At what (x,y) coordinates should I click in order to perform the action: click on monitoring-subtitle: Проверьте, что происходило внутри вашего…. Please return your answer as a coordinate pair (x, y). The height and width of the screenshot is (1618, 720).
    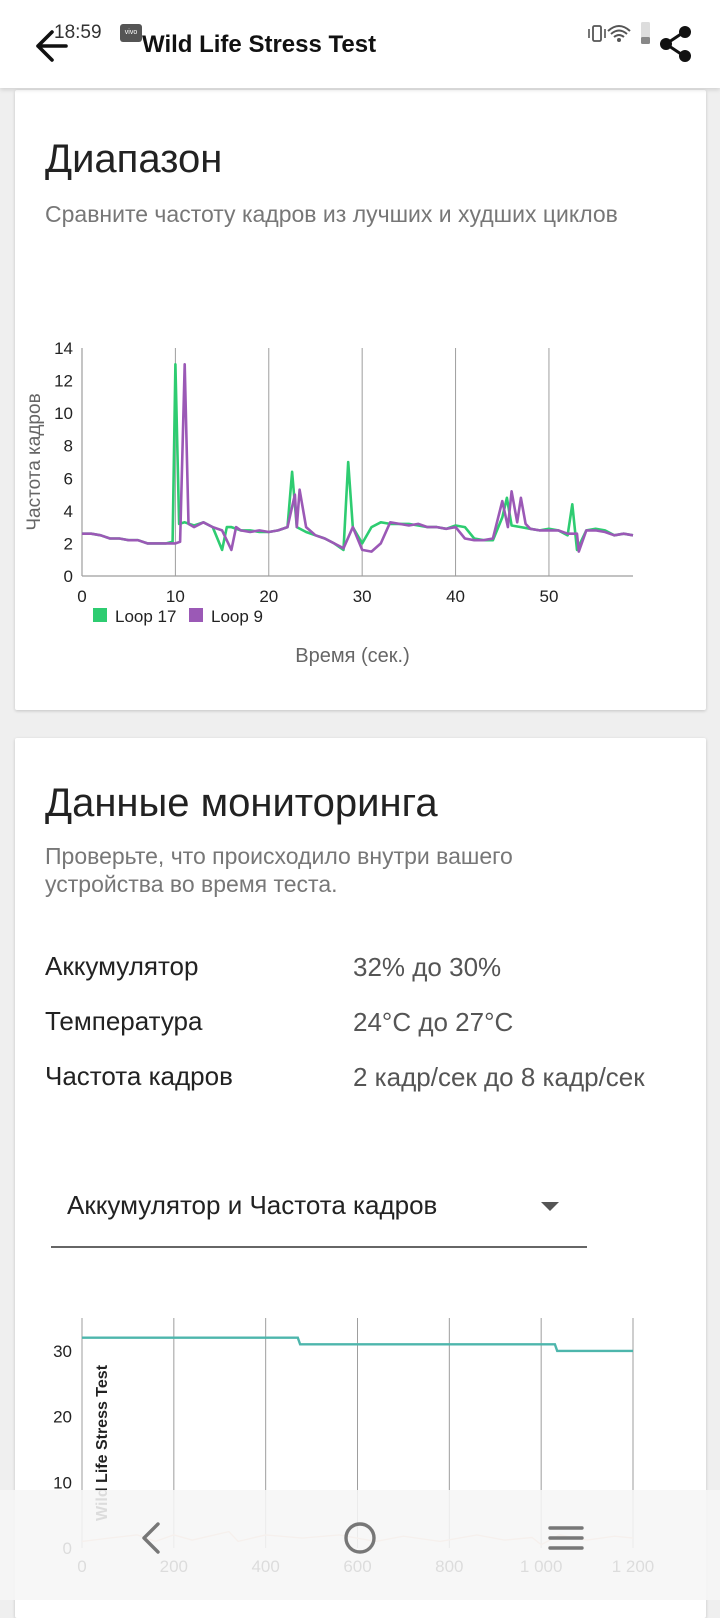
    Looking at the image, I should click on (279, 870).